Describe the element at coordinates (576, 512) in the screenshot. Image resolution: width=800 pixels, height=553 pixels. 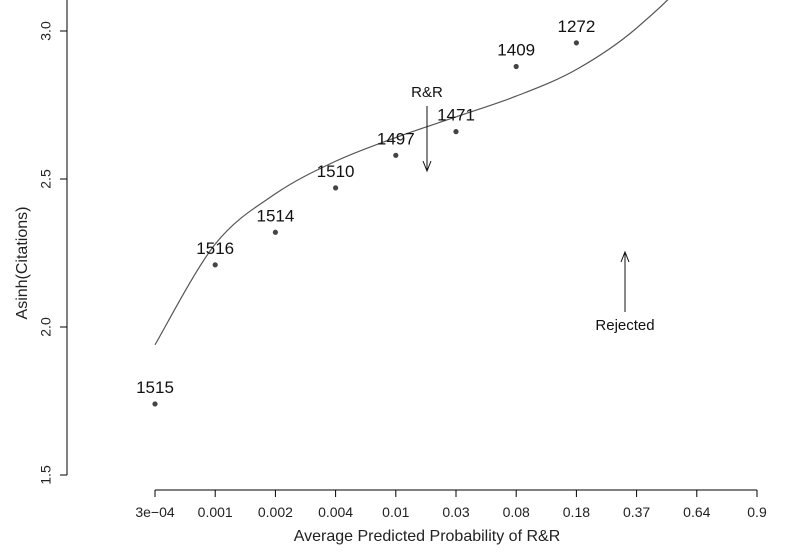
I see `x-tick-label: 0.18` at that location.